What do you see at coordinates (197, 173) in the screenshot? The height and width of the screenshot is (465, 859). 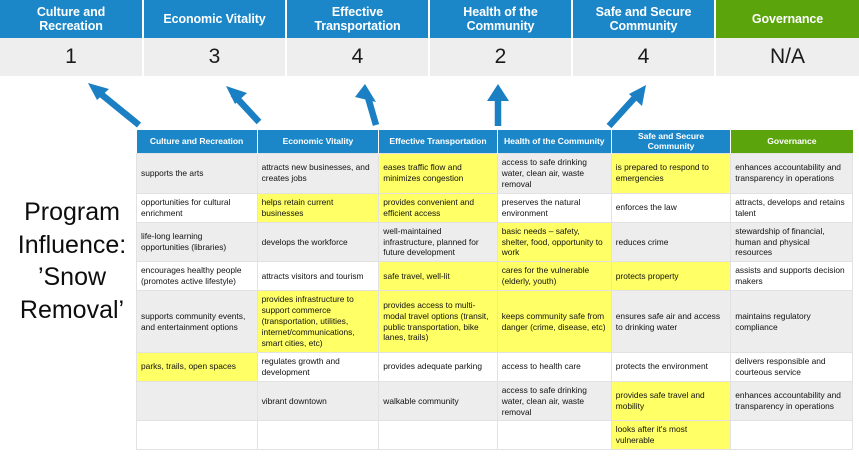 I see `matrix-cell: supports the arts` at bounding box center [197, 173].